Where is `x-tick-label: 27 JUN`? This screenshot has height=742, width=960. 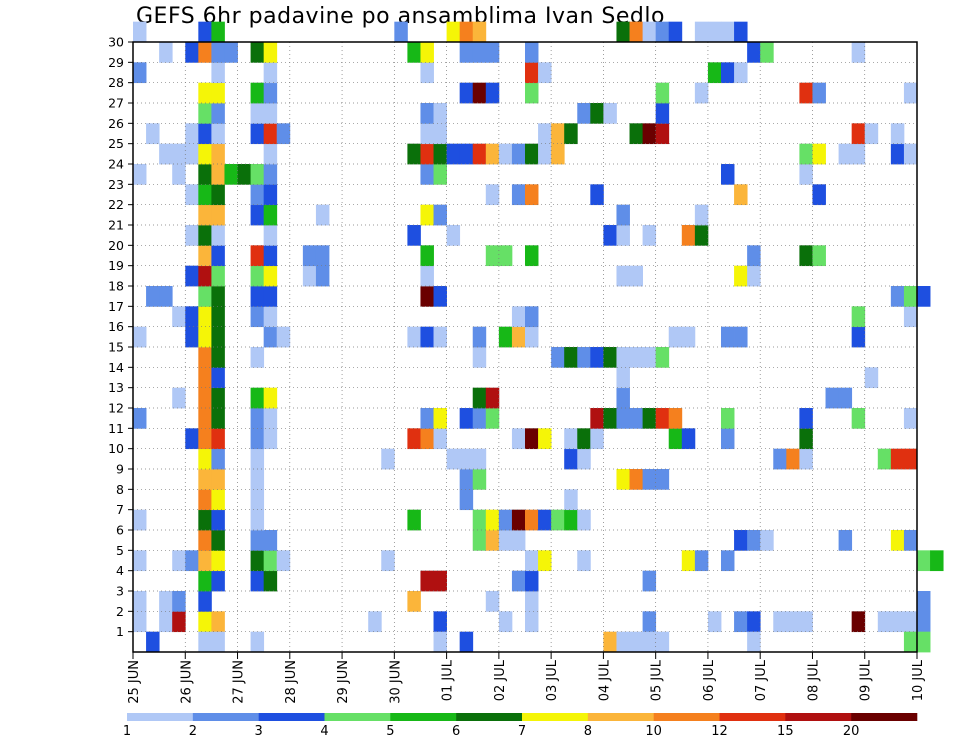 x-tick-label: 27 JUN is located at coordinates (239, 682).